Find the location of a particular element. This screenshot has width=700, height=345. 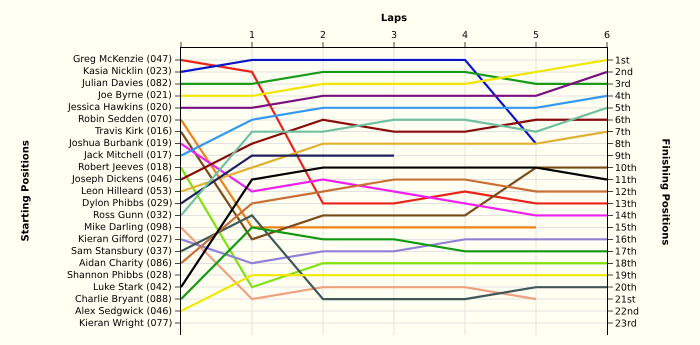

series-label: Aidan Charity (086) is located at coordinates (125, 263).